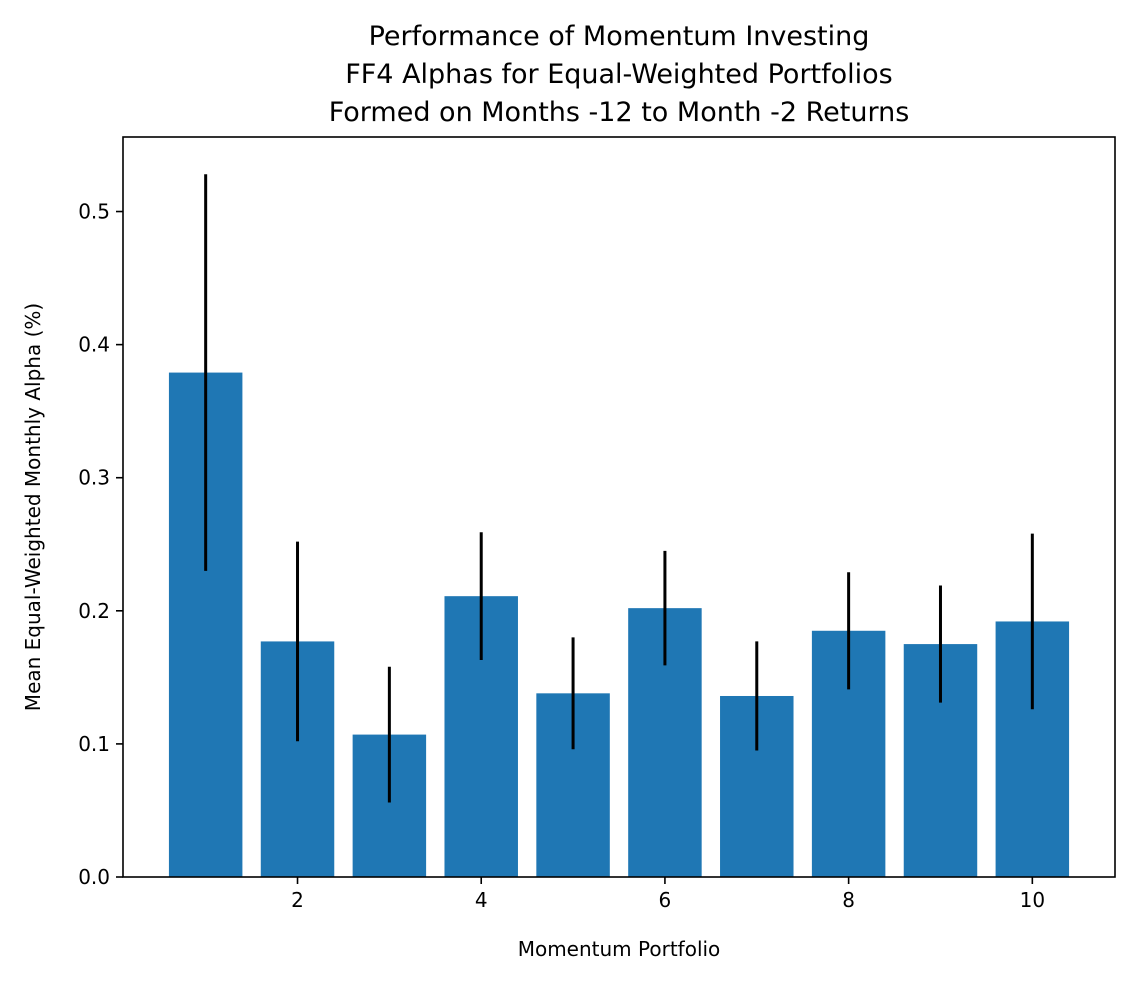 This screenshot has width=1134, height=984. What do you see at coordinates (619, 36) in the screenshot?
I see `chart-title-line-1: Performance of Momentum Investing` at bounding box center [619, 36].